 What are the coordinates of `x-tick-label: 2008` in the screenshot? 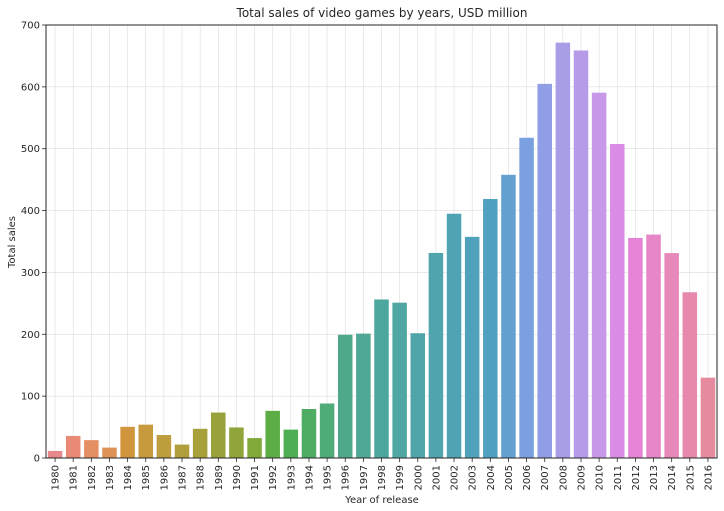 It's located at (563, 477).